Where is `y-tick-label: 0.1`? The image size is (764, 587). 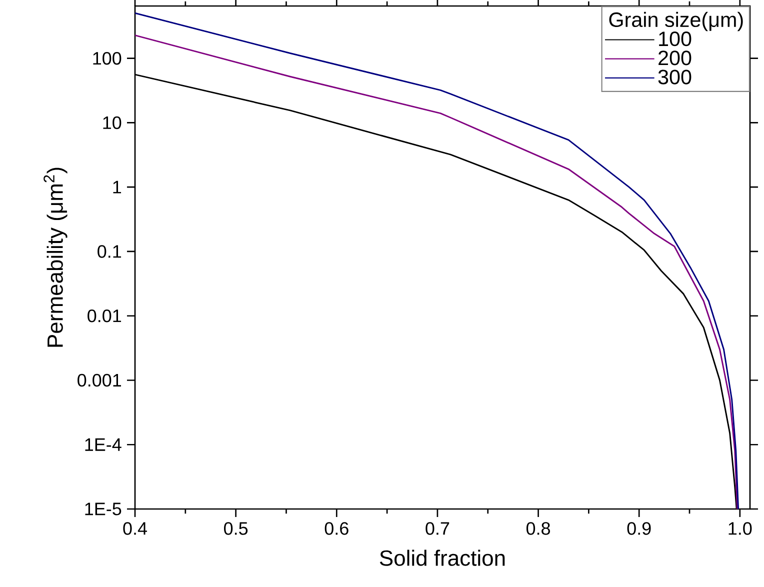 y-tick-label: 0.1 is located at coordinates (110, 251).